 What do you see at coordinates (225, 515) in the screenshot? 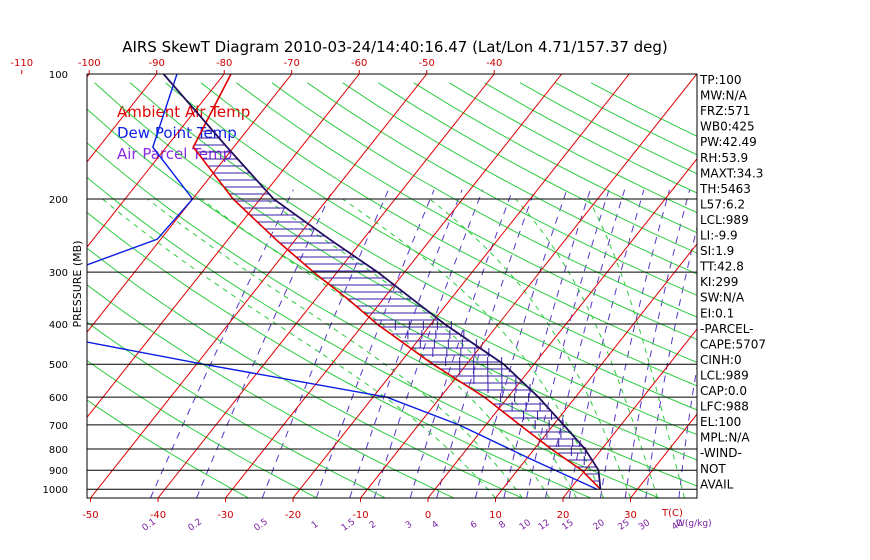
I see `bottom-temp-tick-label: -30` at bounding box center [225, 515].